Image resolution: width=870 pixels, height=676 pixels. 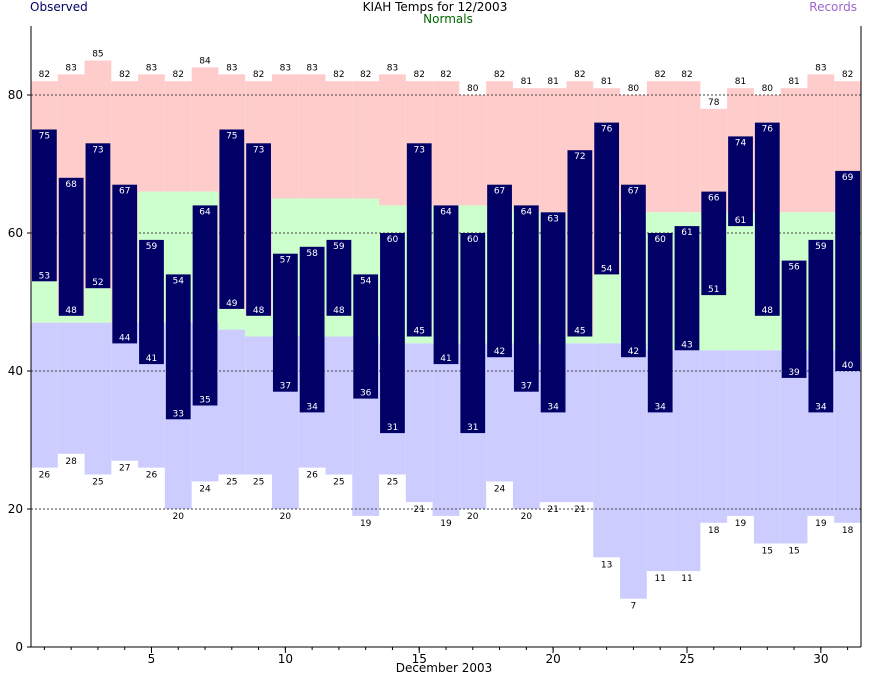 I want to click on observed-high-label: 60, so click(x=660, y=240).